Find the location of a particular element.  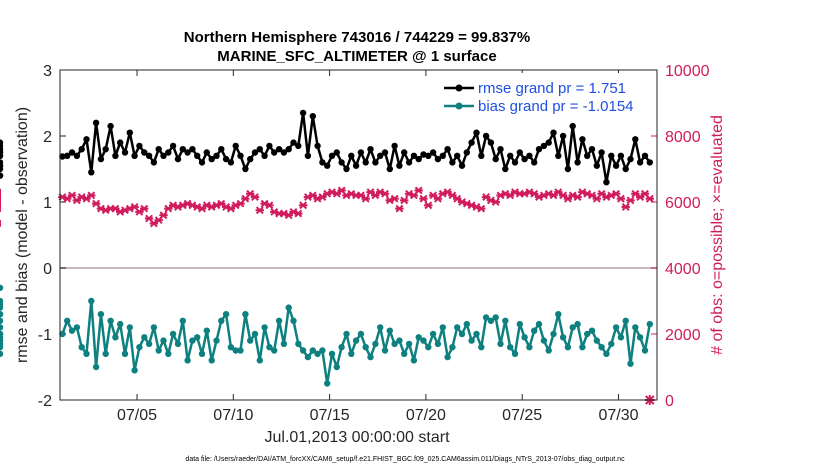

x-tick-label: 07/15 is located at coordinates (330, 415).